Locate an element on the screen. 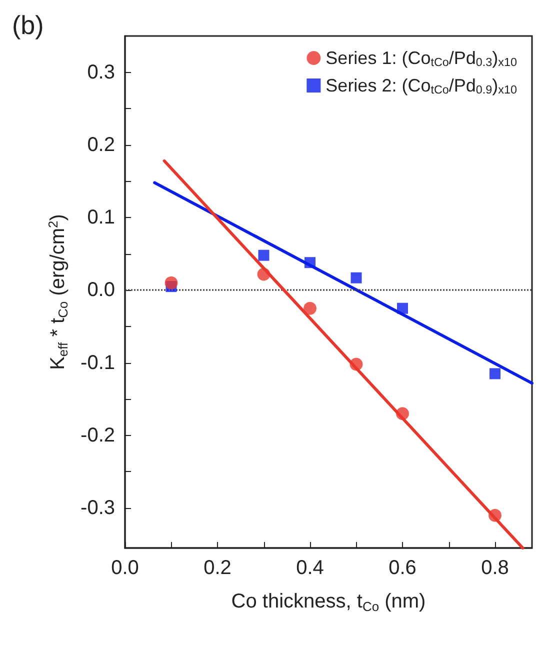  y-tick-label: 0.3 is located at coordinates (101, 72).